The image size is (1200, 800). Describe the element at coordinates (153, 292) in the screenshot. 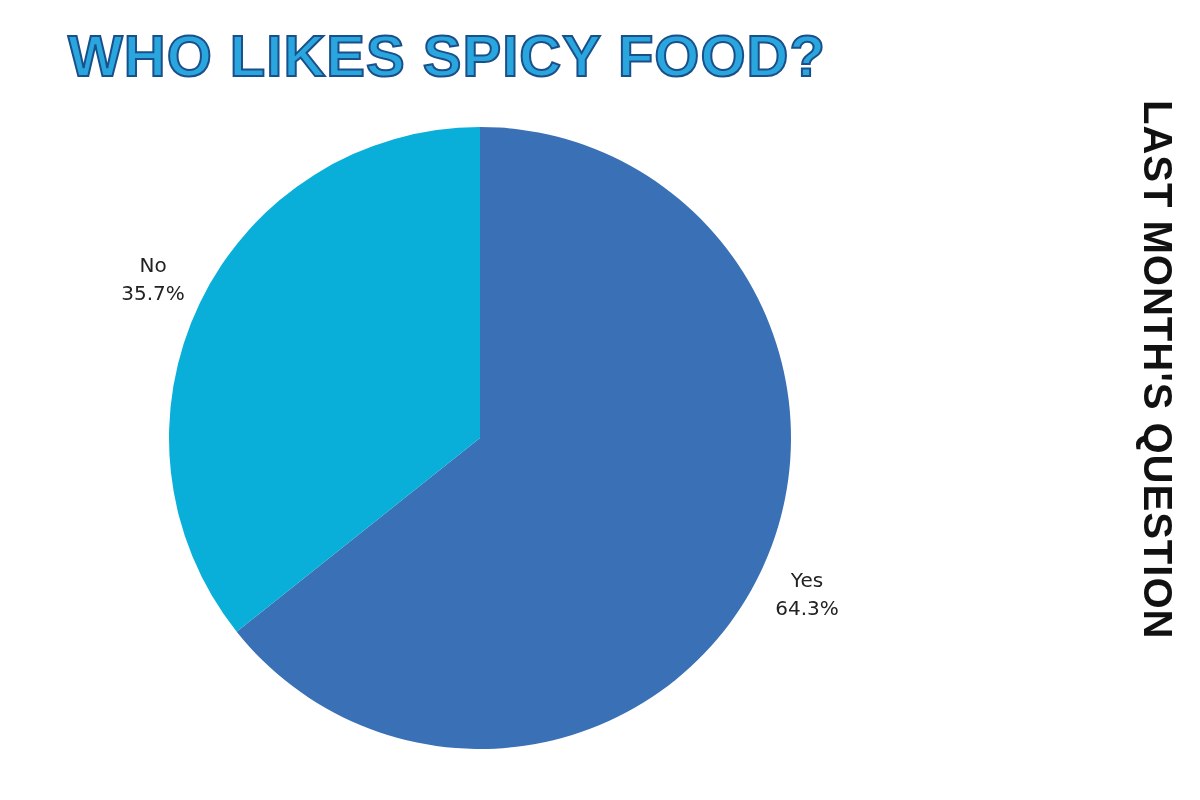

I see `data-label: 35.7%` at that location.